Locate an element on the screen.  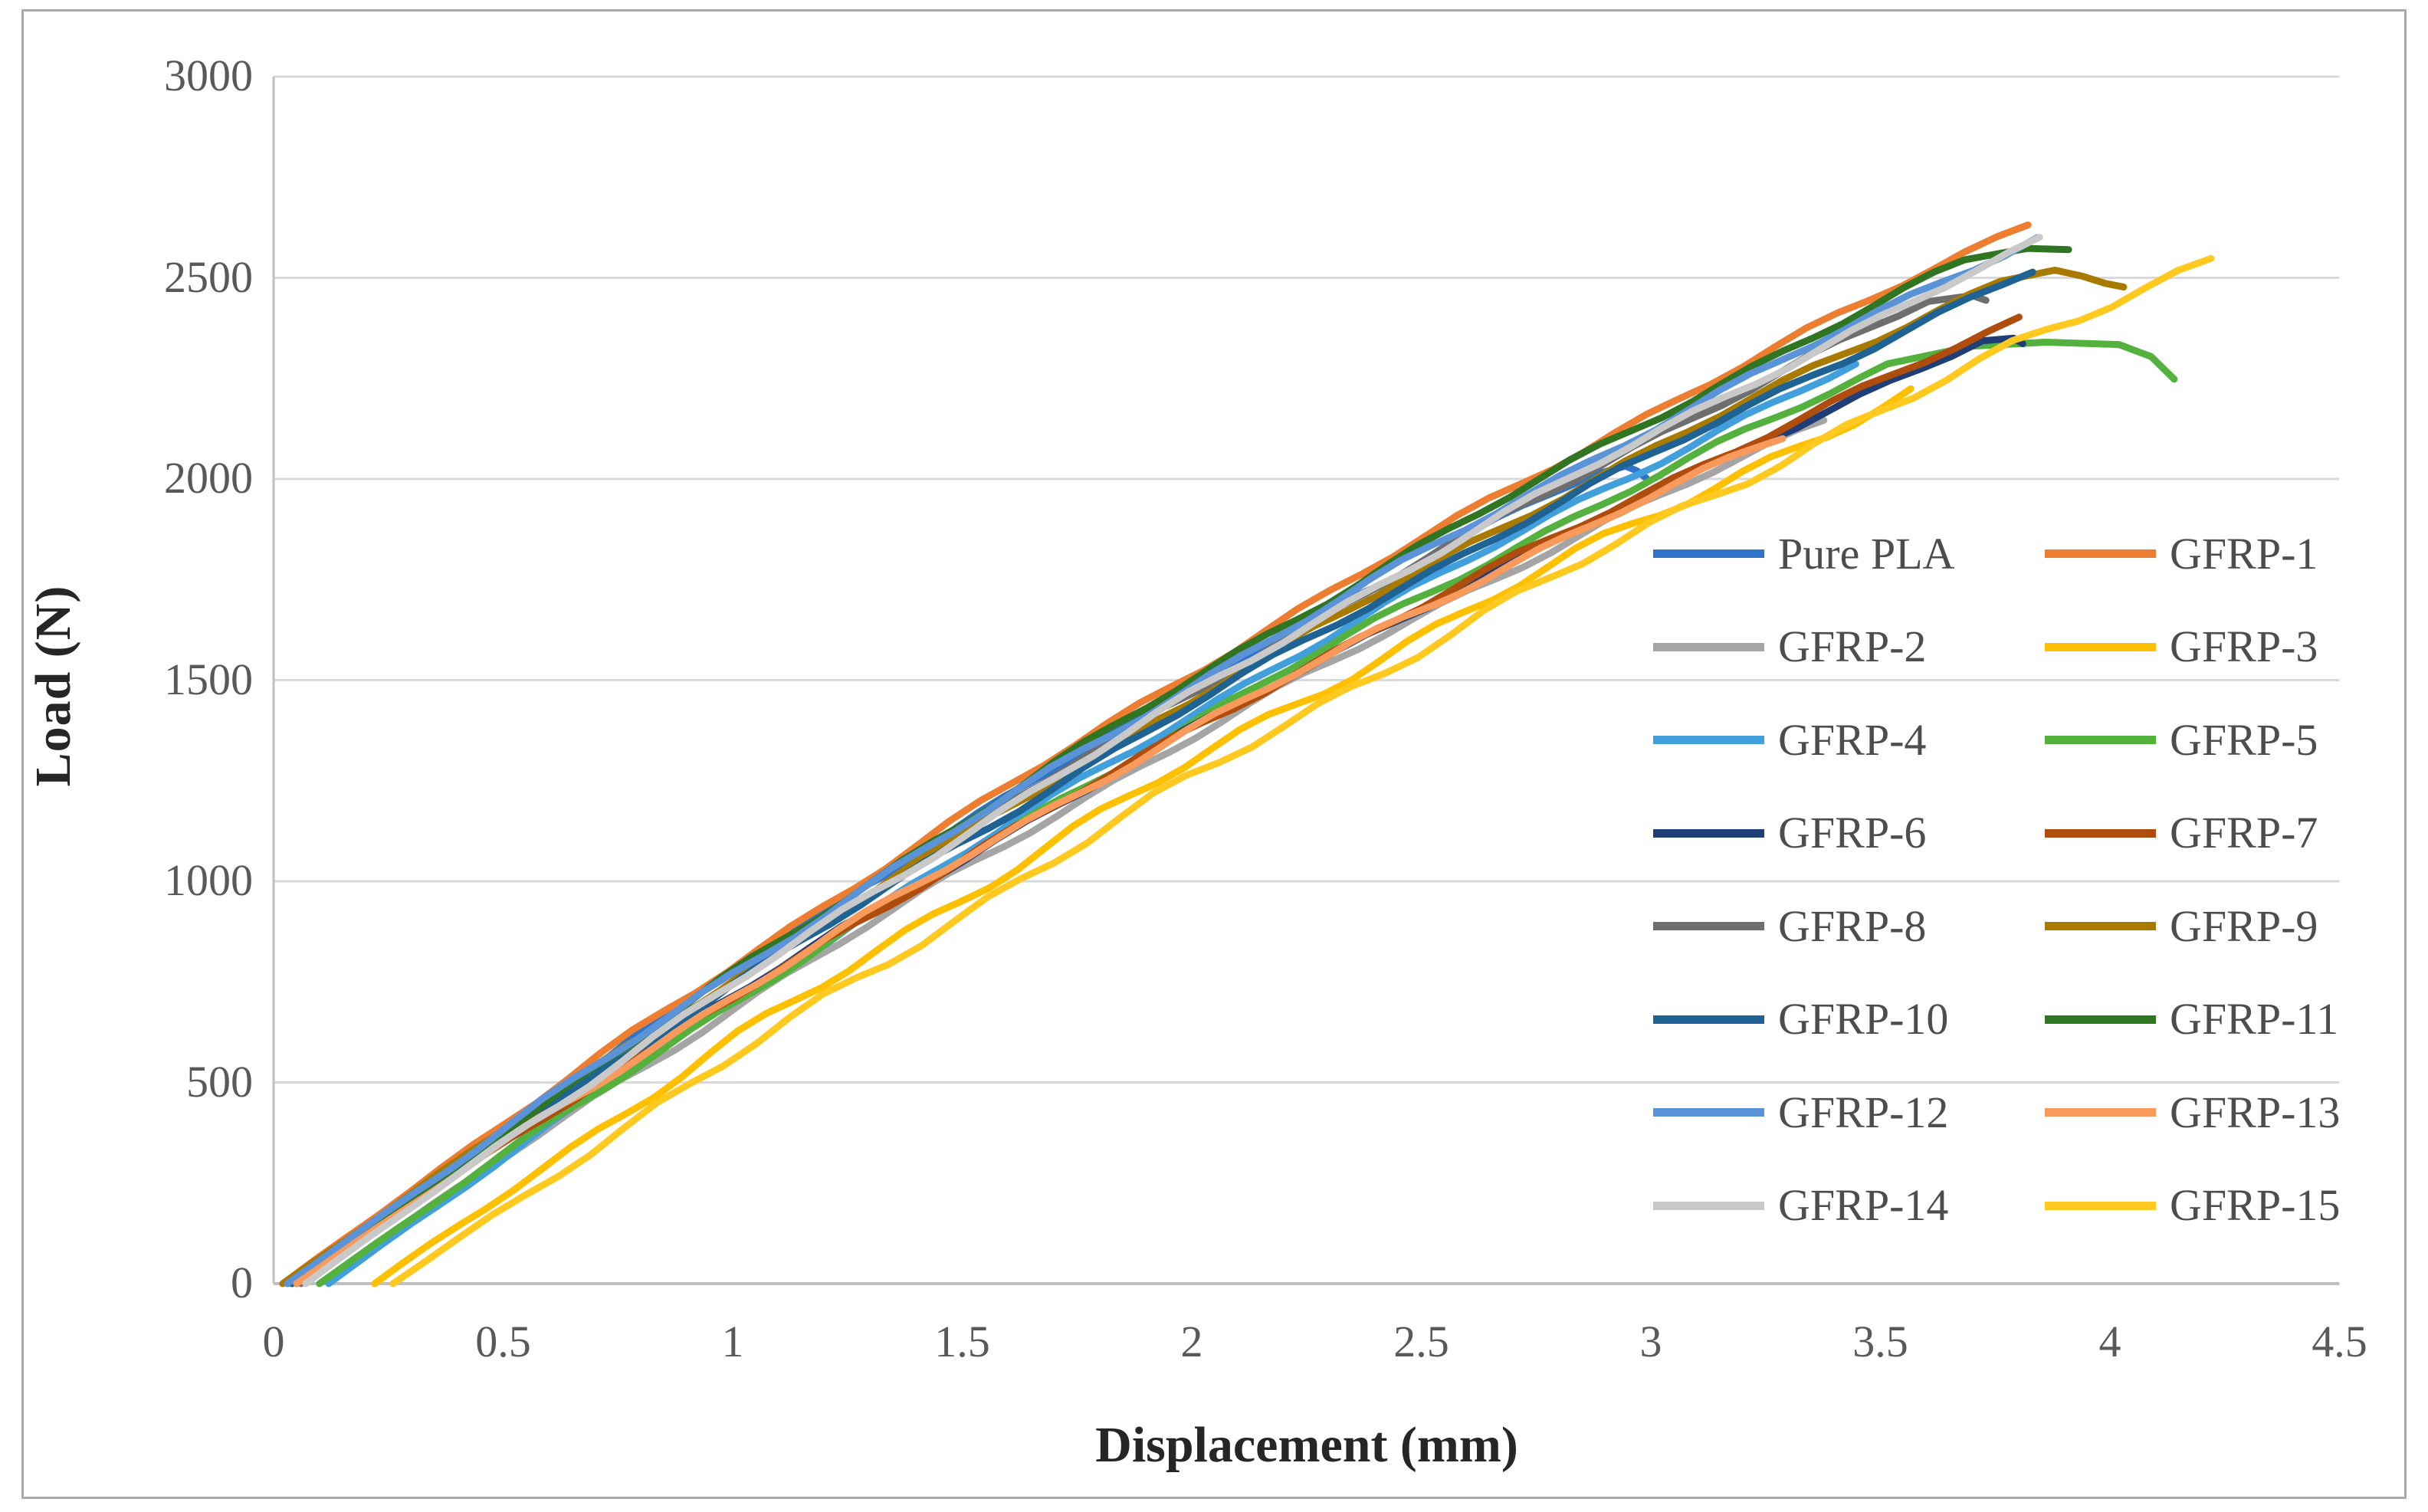
legend-label: GFRP-13 is located at coordinates (2255, 1112).